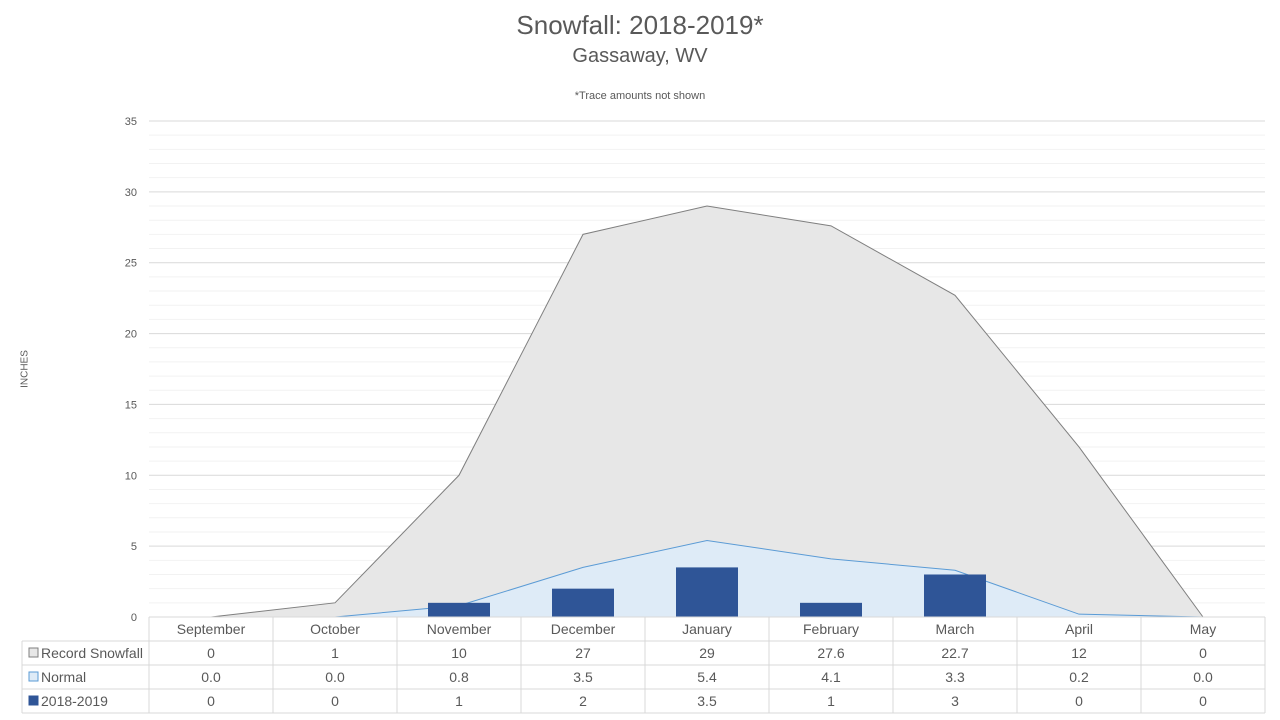 Image resolution: width=1280 pixels, height=720 pixels. Describe the element at coordinates (1079, 677) in the screenshot. I see `data-label: 0.2` at that location.